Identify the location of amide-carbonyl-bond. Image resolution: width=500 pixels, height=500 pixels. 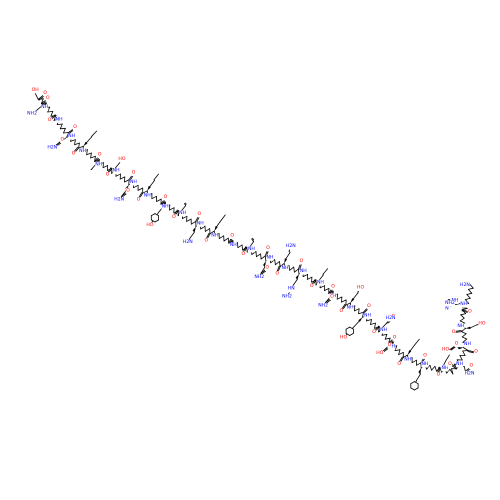
(124, 195).